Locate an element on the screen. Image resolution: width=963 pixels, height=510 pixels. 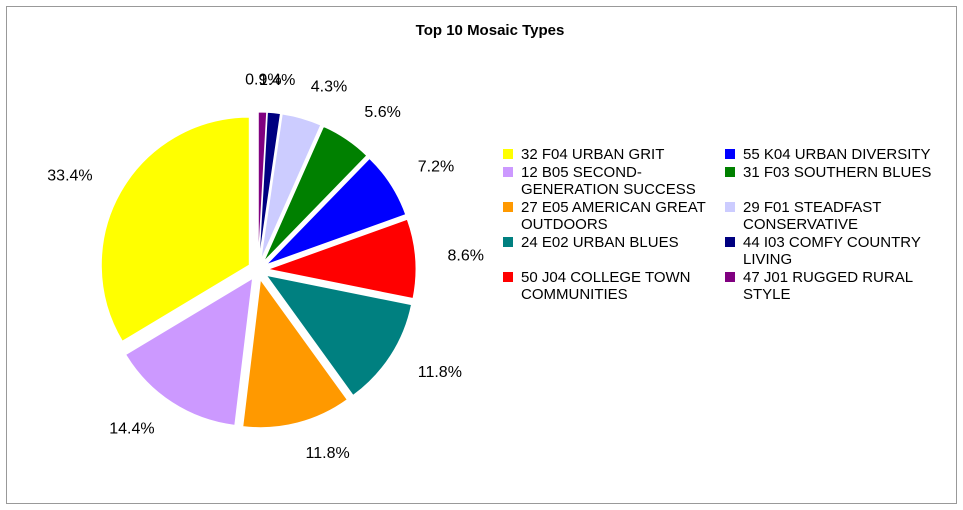
legend-label: 55 K04 URBAN DIVERSITY is located at coordinates (837, 154).